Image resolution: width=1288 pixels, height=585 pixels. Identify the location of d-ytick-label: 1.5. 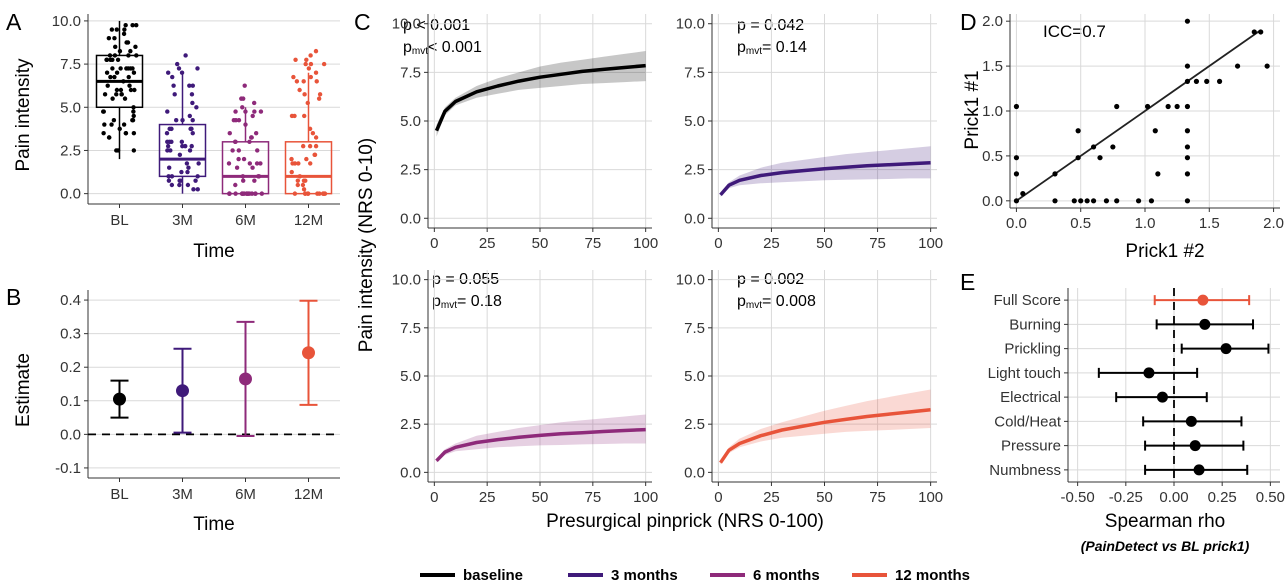
(992, 66).